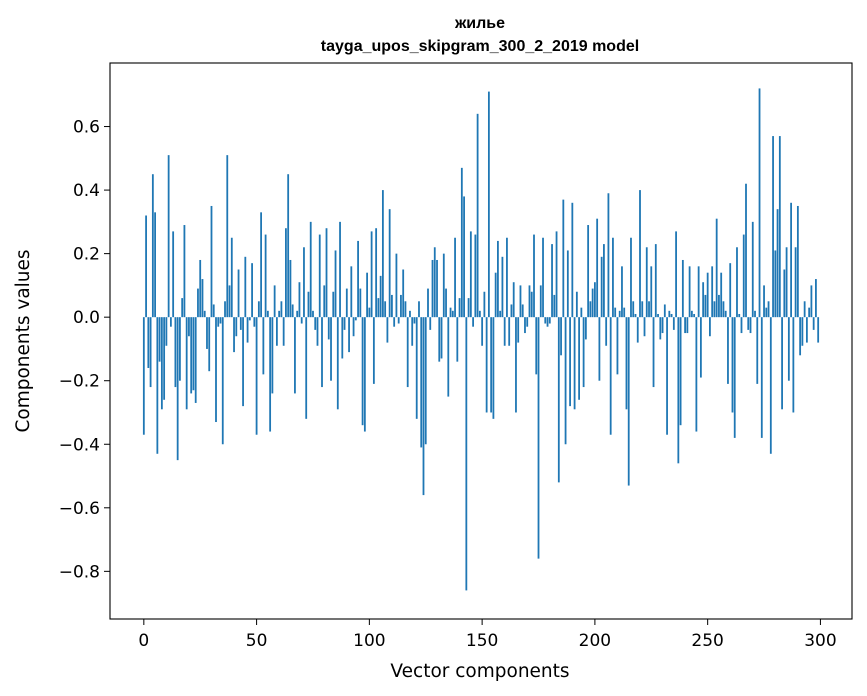 This screenshot has height=696, width=867. I want to click on x-axis-ticks: 0 50 100 150 200 250 300, so click(487, 635).